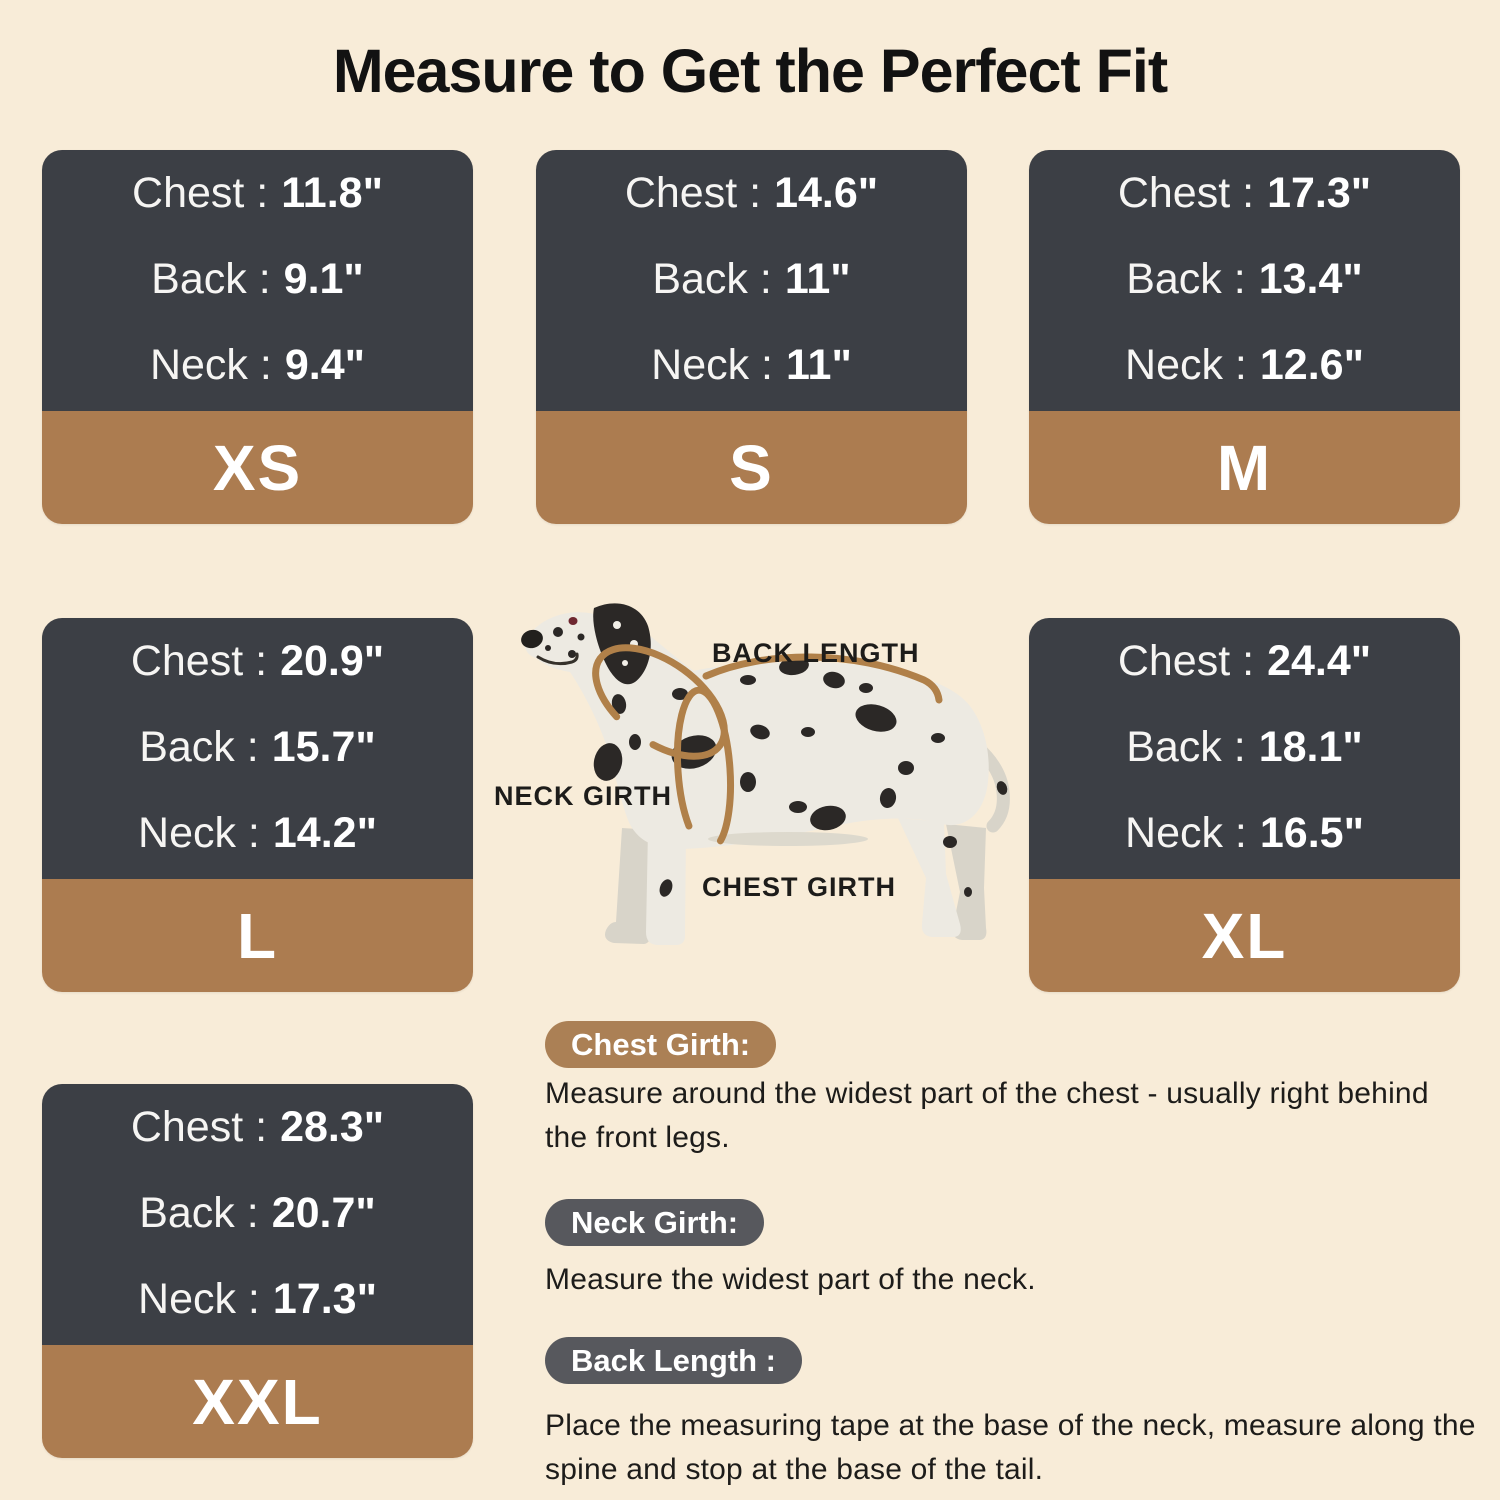 This screenshot has width=1500, height=1500. I want to click on measure-value: 20.7", so click(323, 1213).